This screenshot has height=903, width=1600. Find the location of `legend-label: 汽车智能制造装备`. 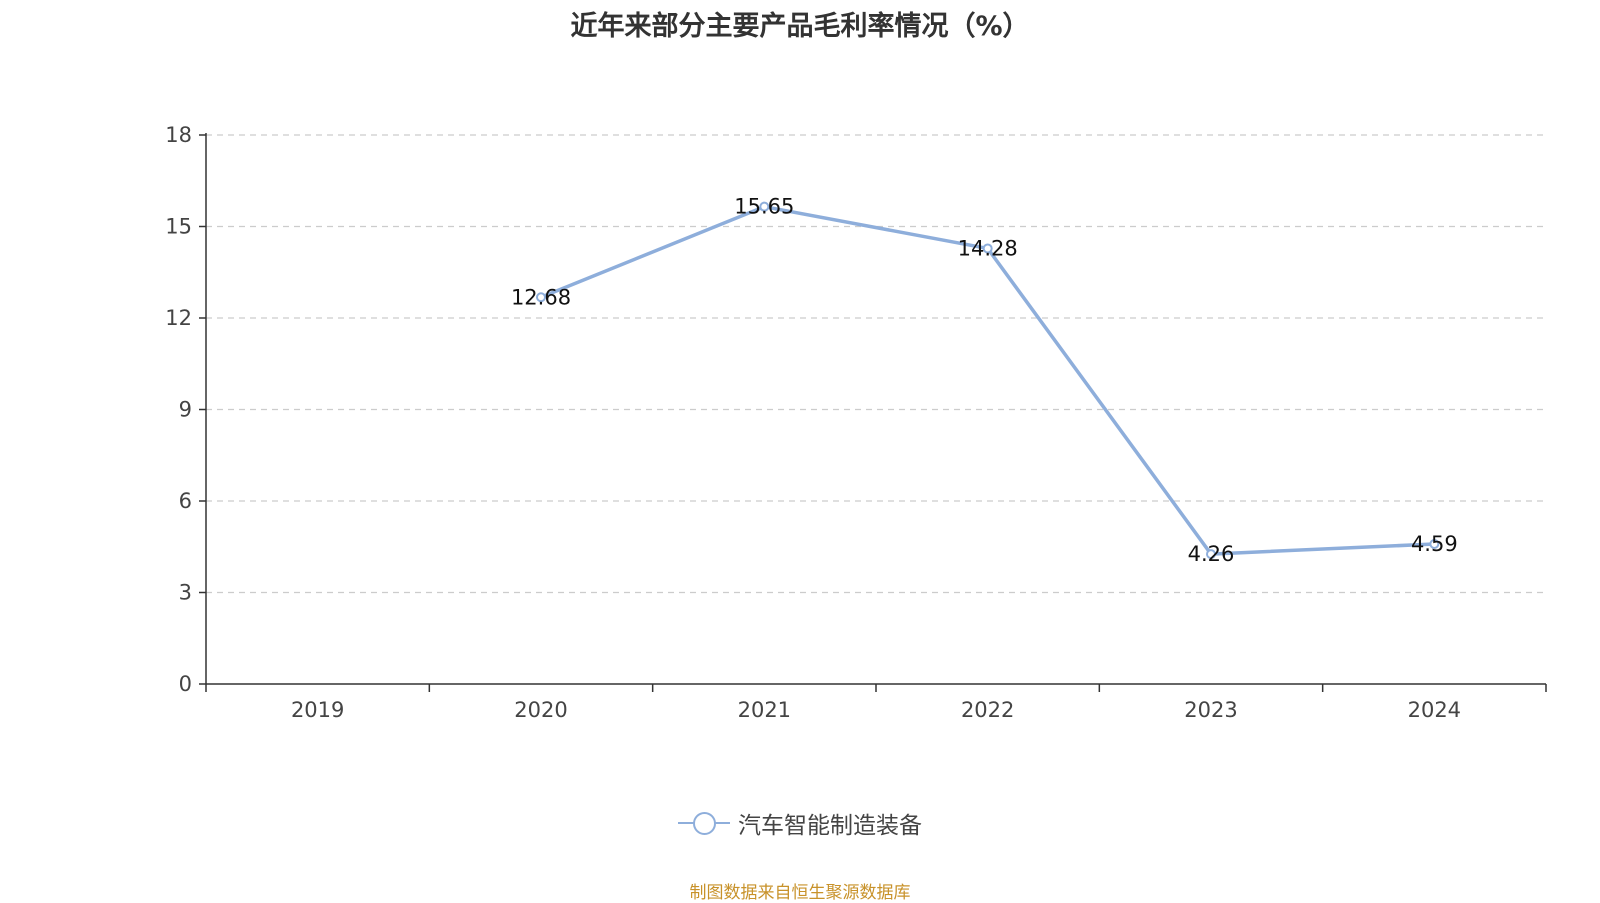

legend-label: 汽车智能制造装备 is located at coordinates (830, 826).